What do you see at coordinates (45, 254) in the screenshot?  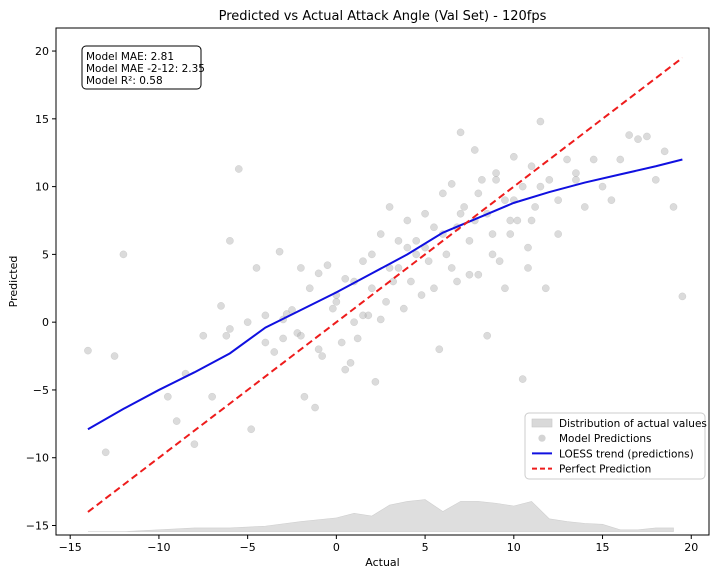 I see `y-tick-label: 5` at bounding box center [45, 254].